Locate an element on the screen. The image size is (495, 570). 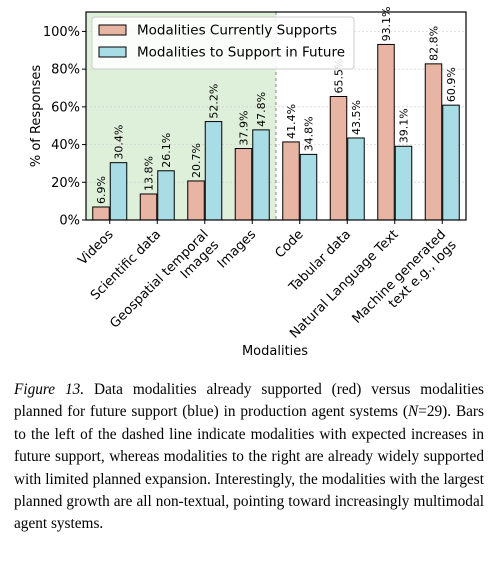
bar-value-label: 13.8% is located at coordinates (149, 173).